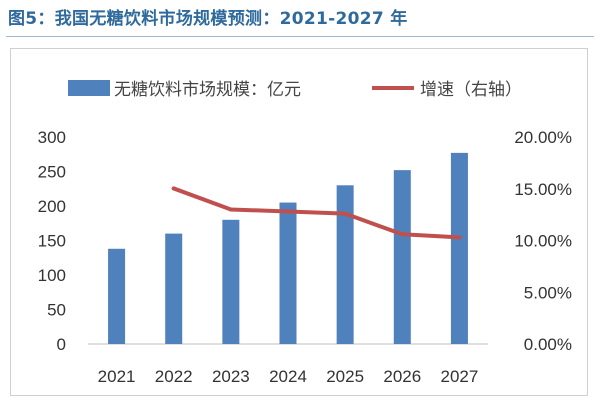  Describe the element at coordinates (174, 376) in the screenshot. I see `x-tick-label: 2022` at that location.